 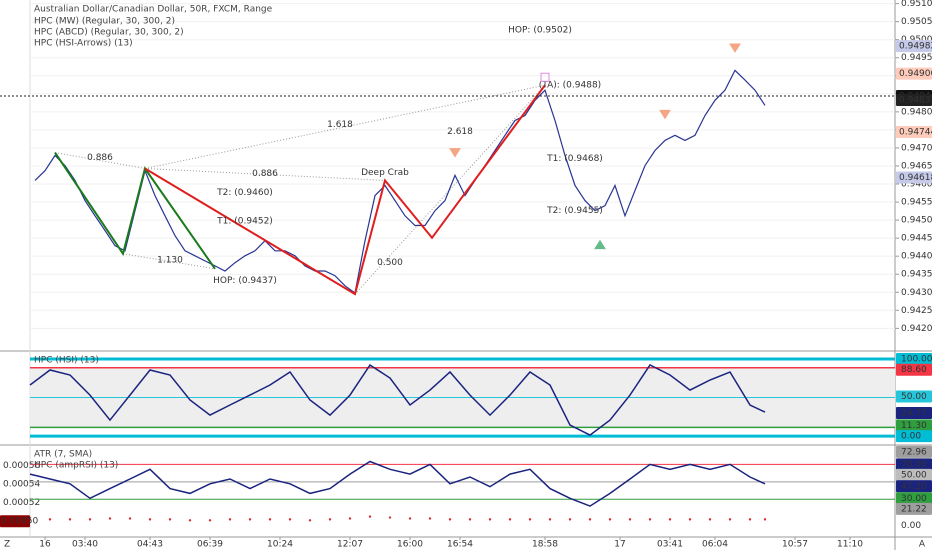 I want to click on x-tick-label: 16:00, so click(x=410, y=545).